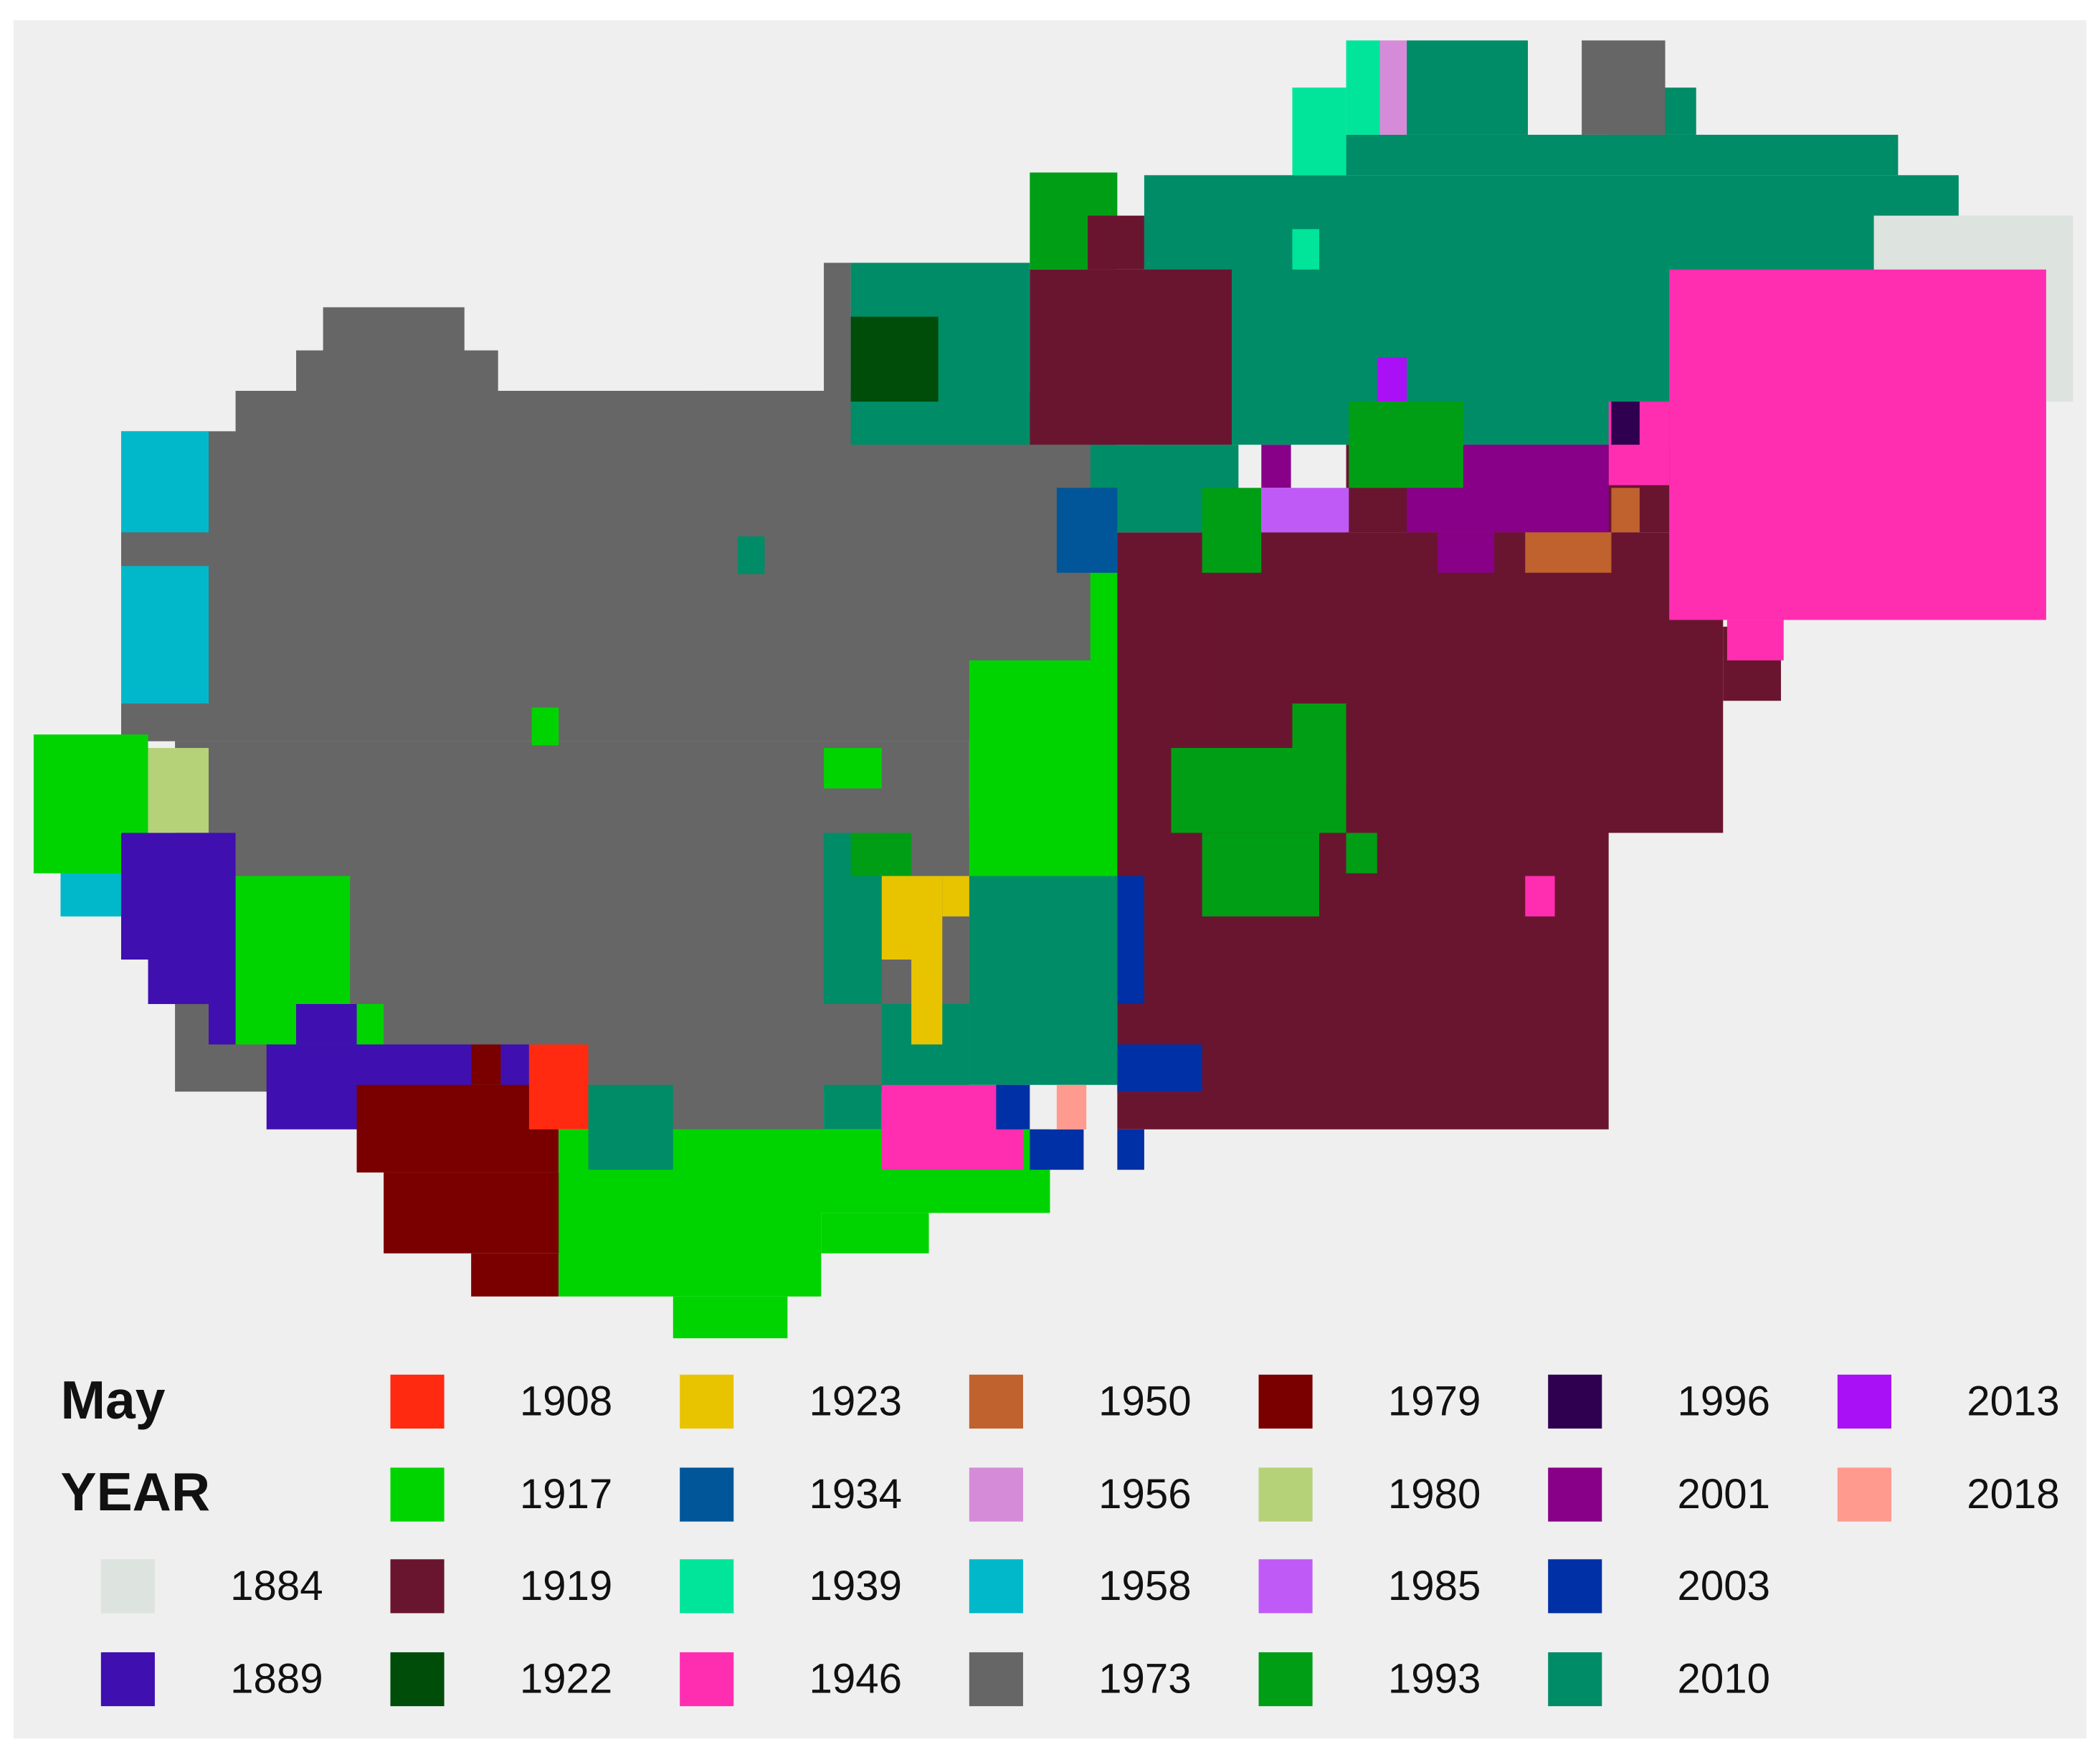 The height and width of the screenshot is (1752, 2100). What do you see at coordinates (566, 1494) in the screenshot?
I see `legend-label: 1917` at bounding box center [566, 1494].